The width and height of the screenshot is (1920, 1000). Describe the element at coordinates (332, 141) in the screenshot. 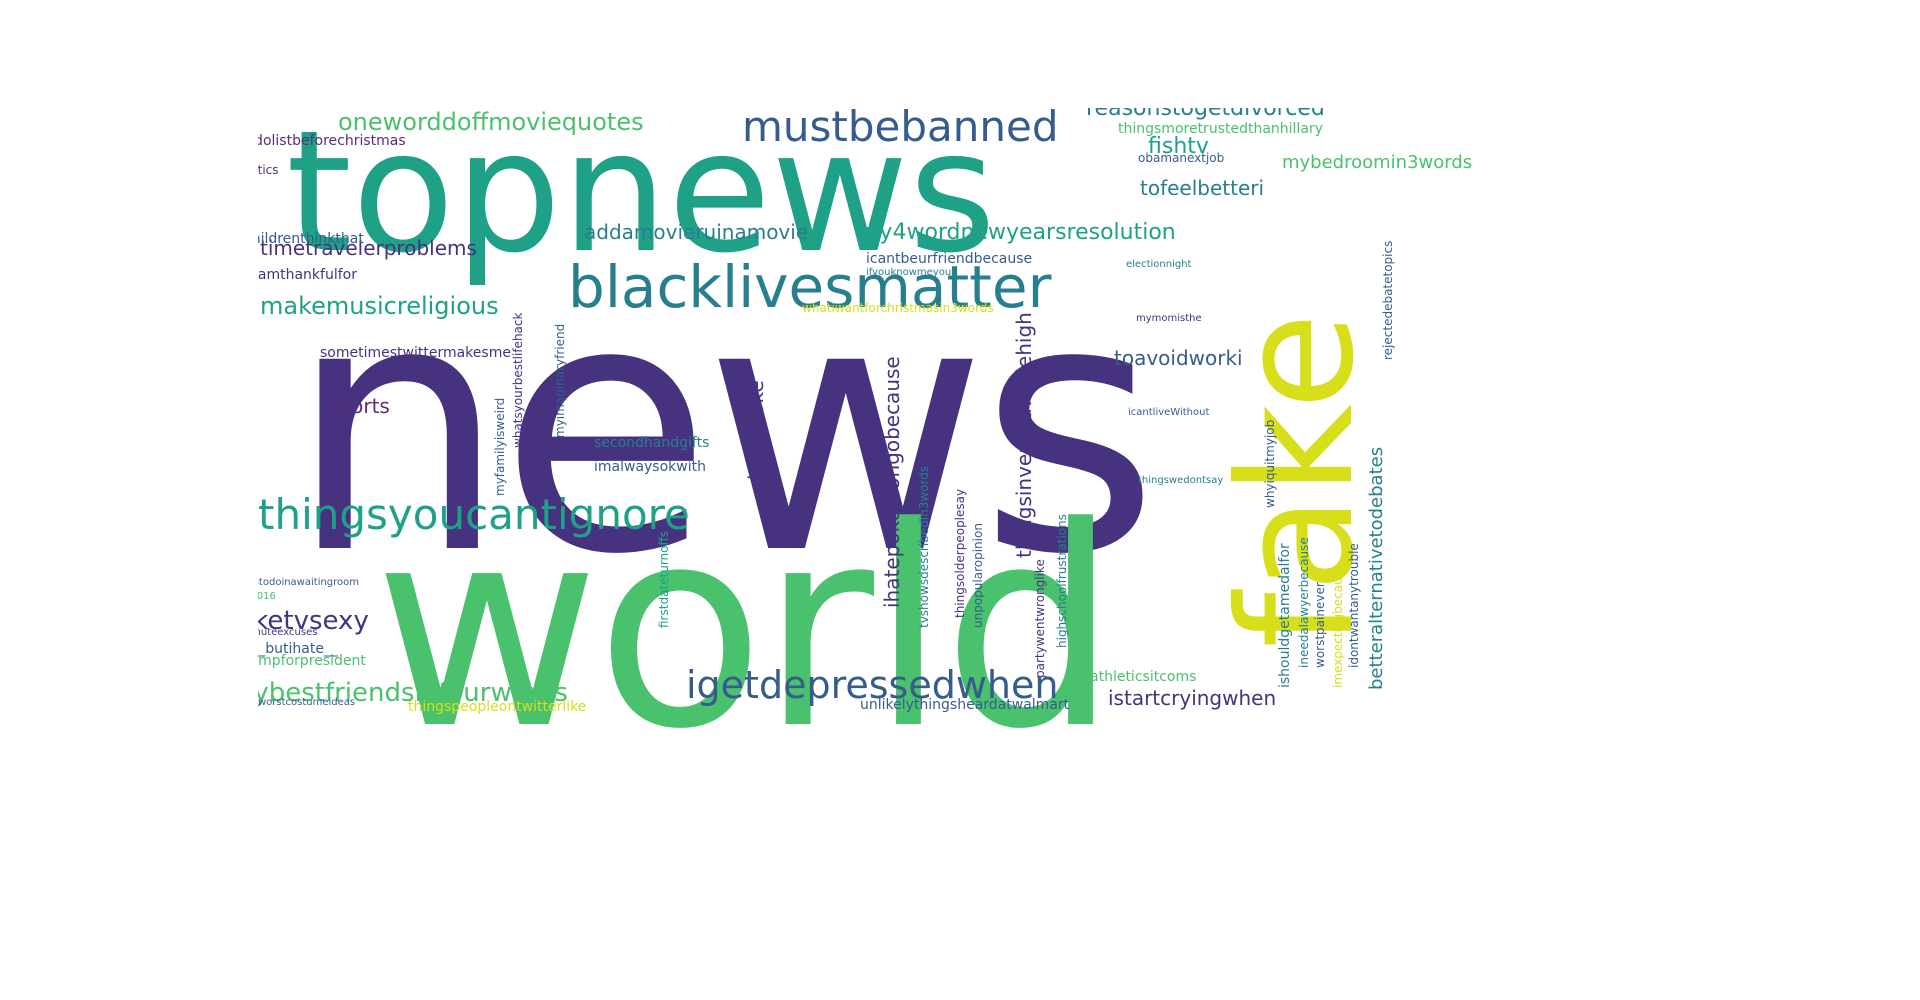

I see `word: todolistbeforechristmas` at that location.